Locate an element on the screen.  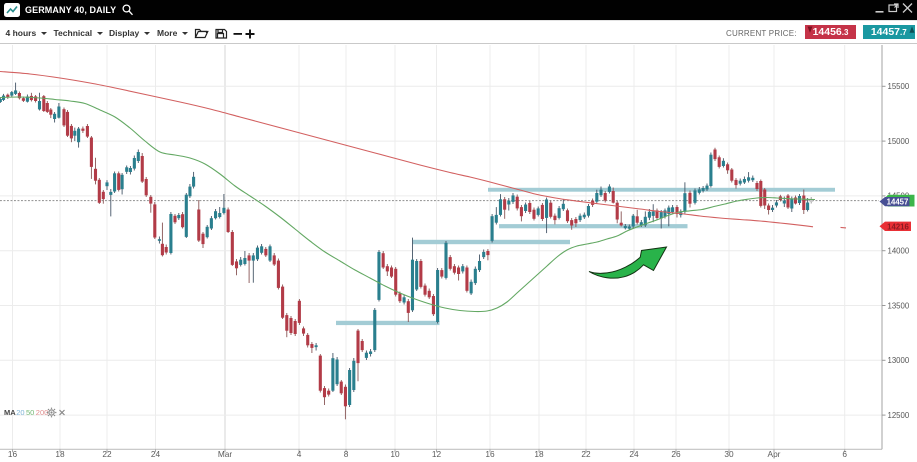
svg-text: Apr is located at coordinates (774, 454).